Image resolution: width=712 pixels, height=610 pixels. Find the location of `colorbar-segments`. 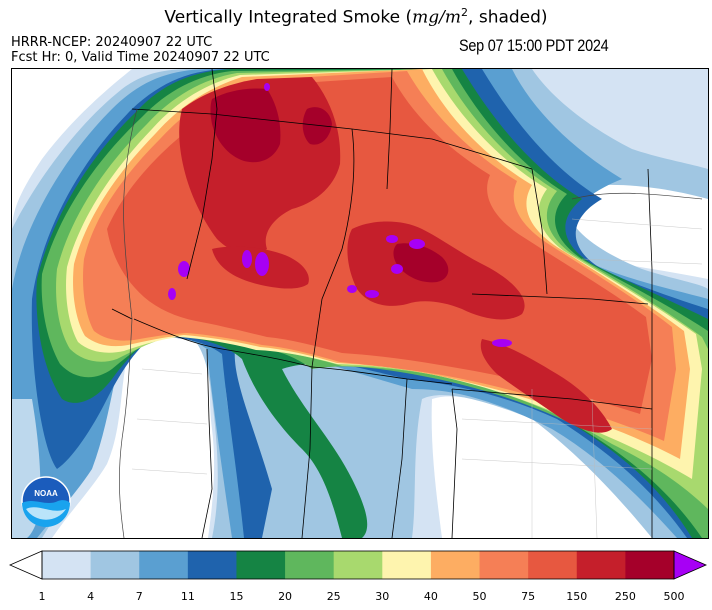

colorbar-segments is located at coordinates (358, 565).